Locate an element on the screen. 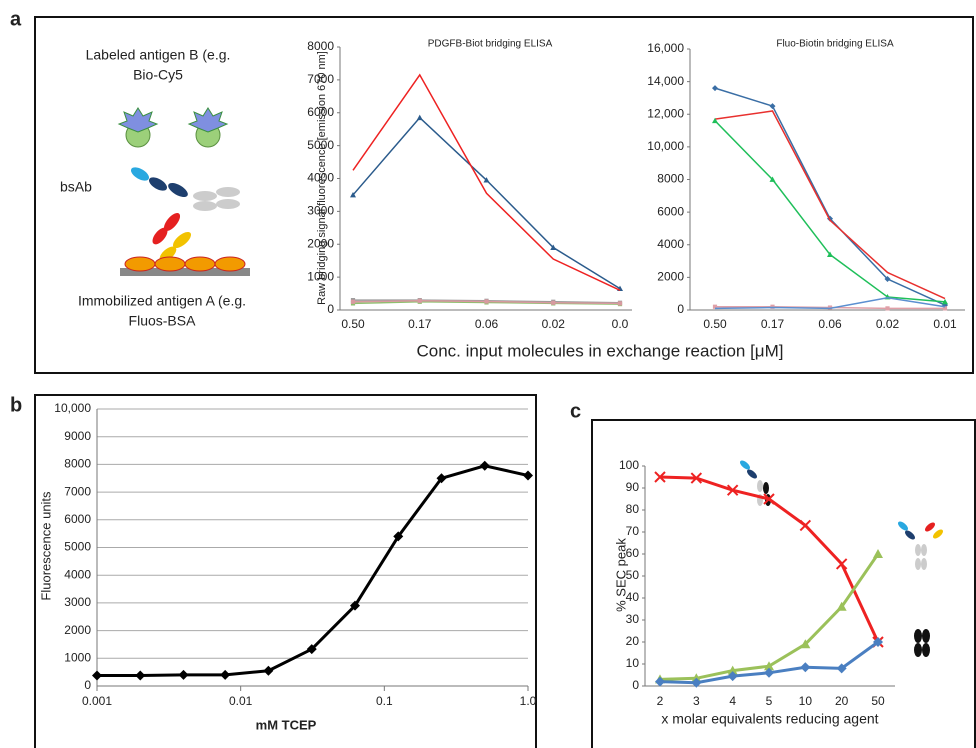  x-tick-label: 20 is located at coordinates (842, 701).